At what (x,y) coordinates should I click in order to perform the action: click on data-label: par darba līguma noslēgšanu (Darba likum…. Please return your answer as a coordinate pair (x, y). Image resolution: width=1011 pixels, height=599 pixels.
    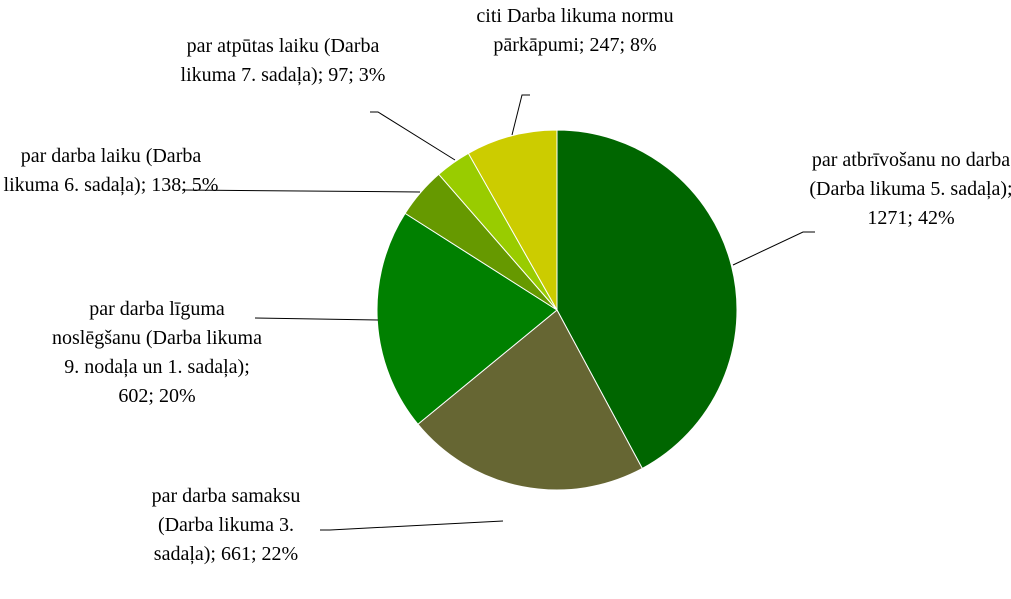
    Looking at the image, I should click on (157, 353).